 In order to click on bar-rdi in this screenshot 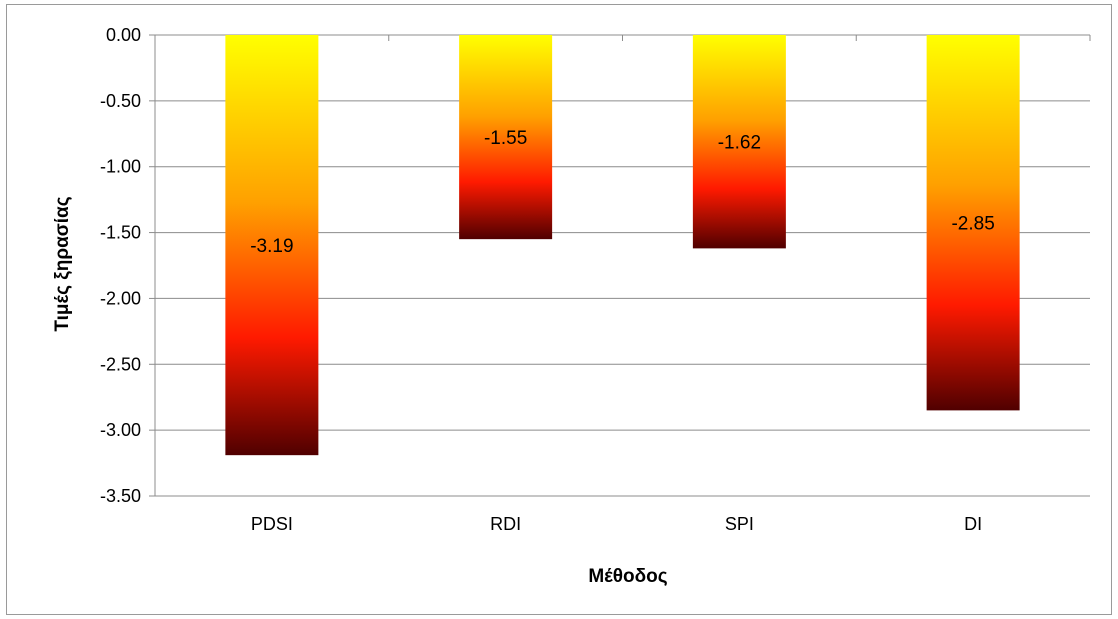, I will do `click(506, 137)`.